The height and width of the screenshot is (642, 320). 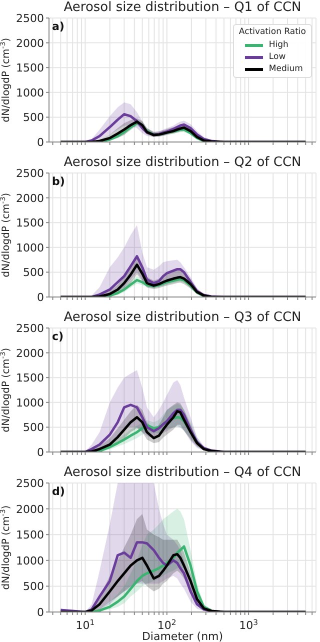 I want to click on chart-title: Aerosol size distribution – Q4 of CCN, so click(x=182, y=473).